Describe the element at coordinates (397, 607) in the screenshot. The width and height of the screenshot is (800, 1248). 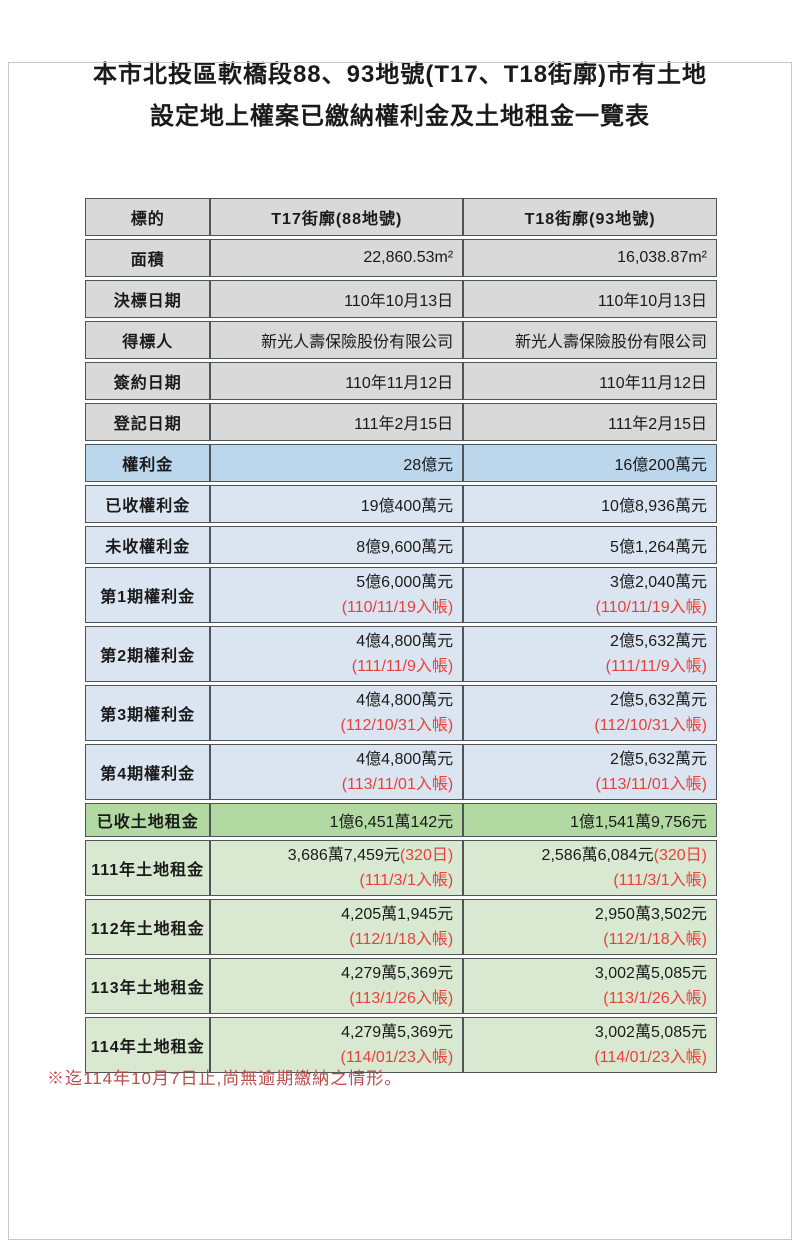
I see `payment-date-note: (110/11/19入帳)` at that location.